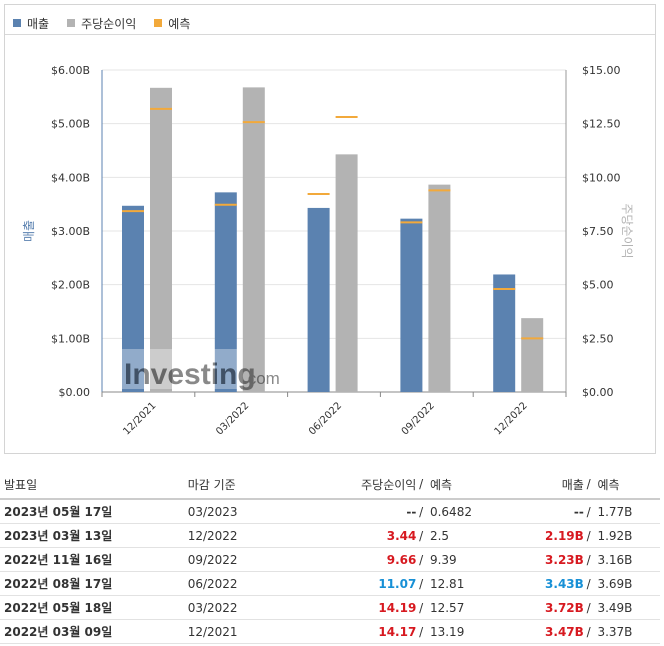 The image size is (664, 646). What do you see at coordinates (468, 583) in the screenshot?
I see `cell-eps-forecast: 12.81` at bounding box center [468, 583].